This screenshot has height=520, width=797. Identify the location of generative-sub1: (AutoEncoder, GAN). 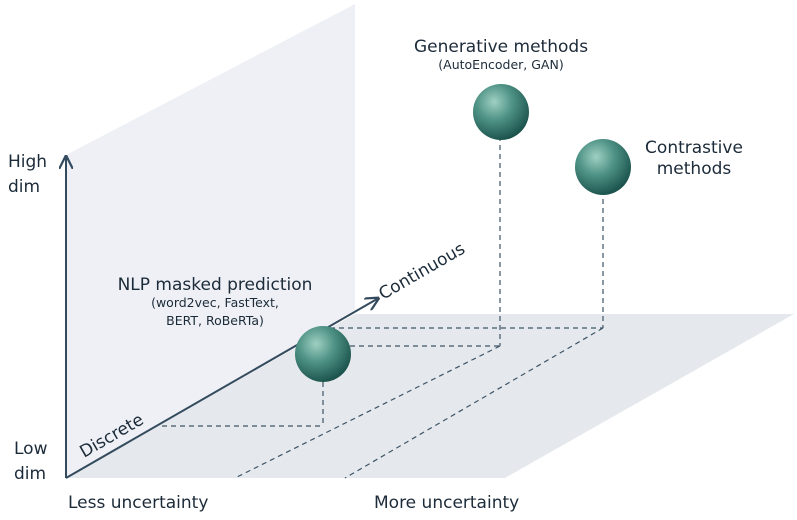
(500, 64).